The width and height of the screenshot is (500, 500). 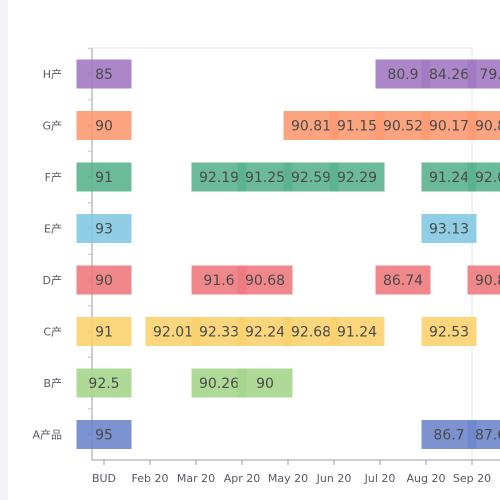 I want to click on y-tick-label: G产, so click(x=52, y=126).